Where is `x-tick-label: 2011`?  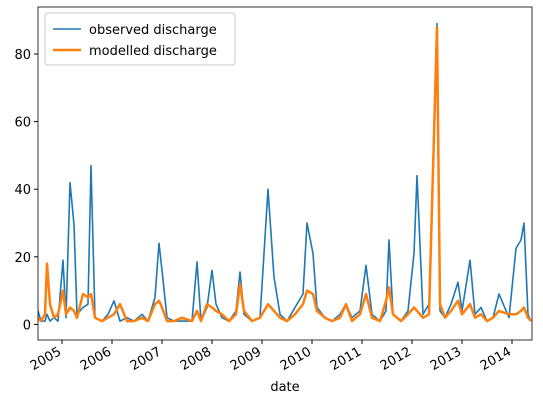 x-tick-label: 2011 is located at coordinates (346, 359).